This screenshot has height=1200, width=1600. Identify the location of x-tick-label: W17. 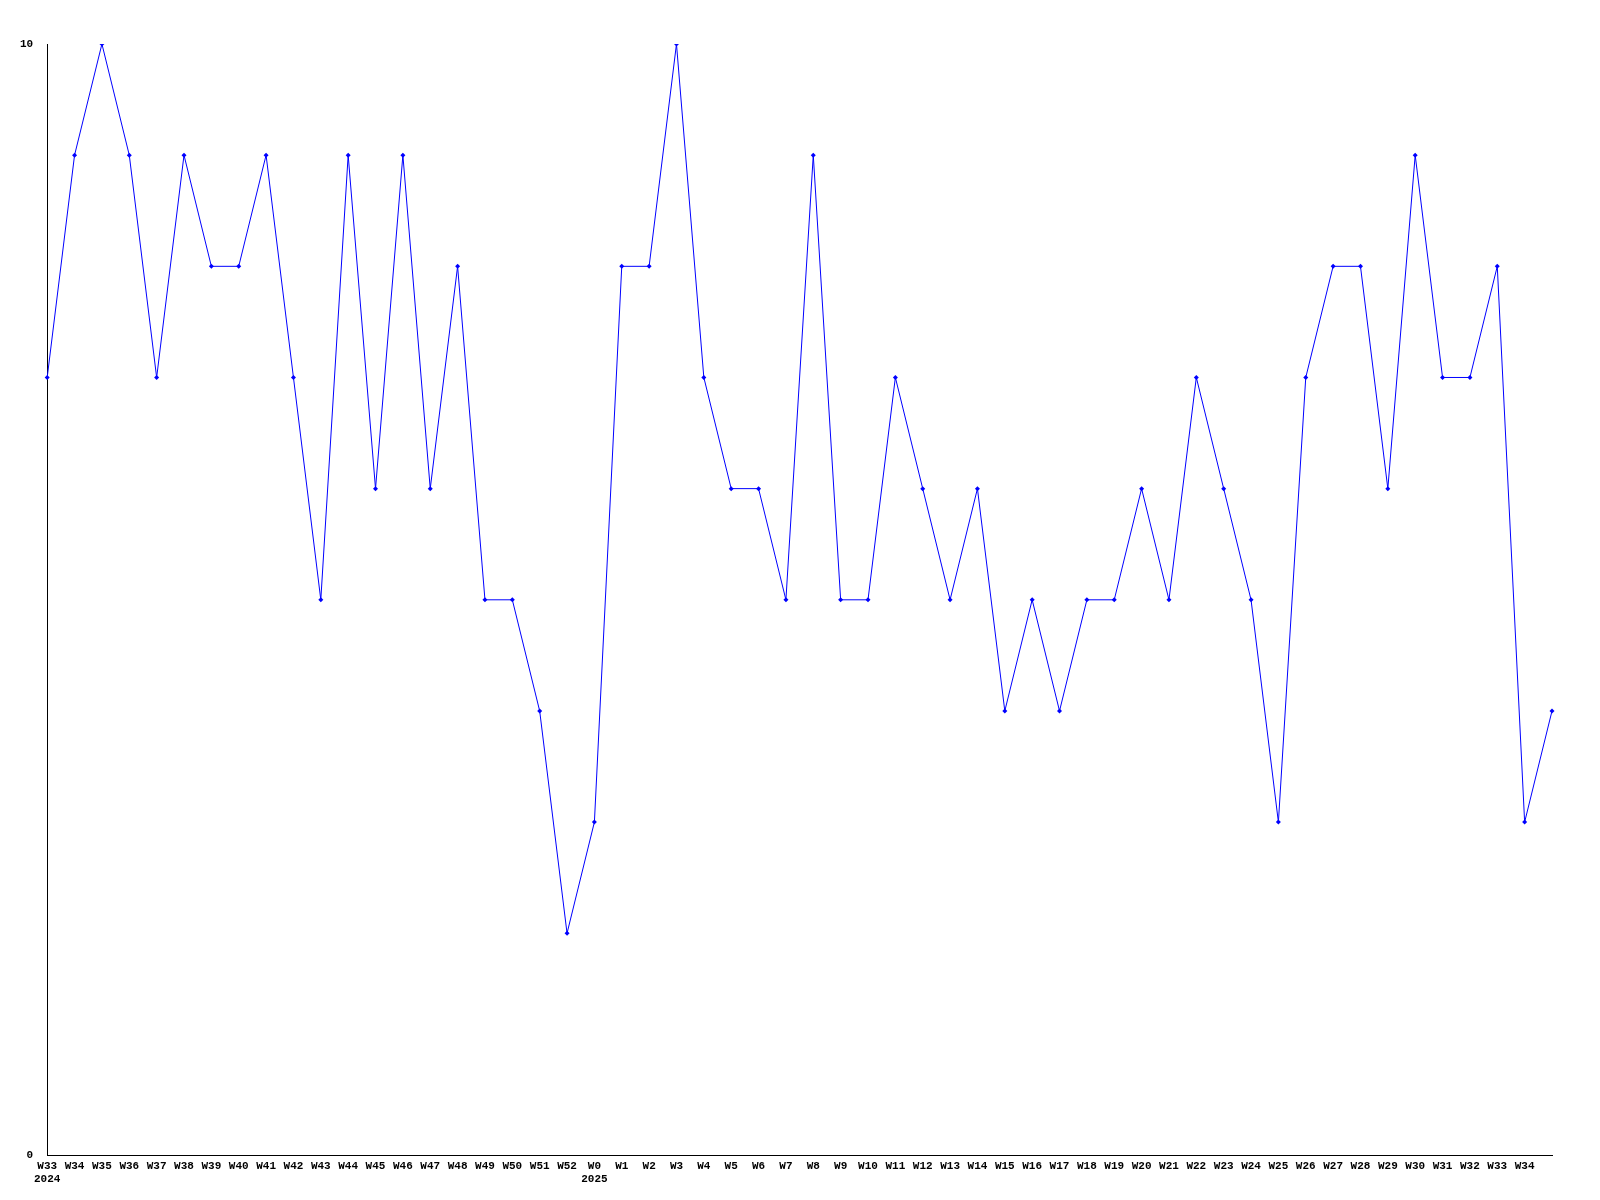
(1059, 1165).